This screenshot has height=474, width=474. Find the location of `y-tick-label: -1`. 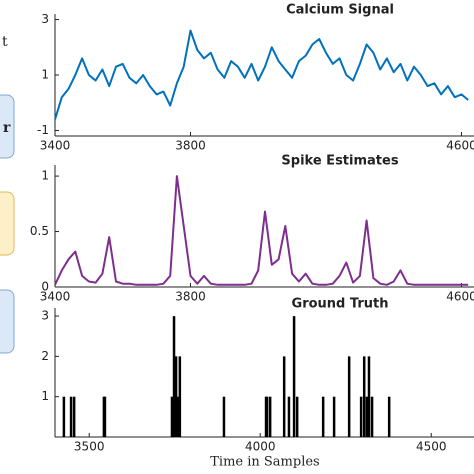

y-tick-label: -1 is located at coordinates (43, 130).